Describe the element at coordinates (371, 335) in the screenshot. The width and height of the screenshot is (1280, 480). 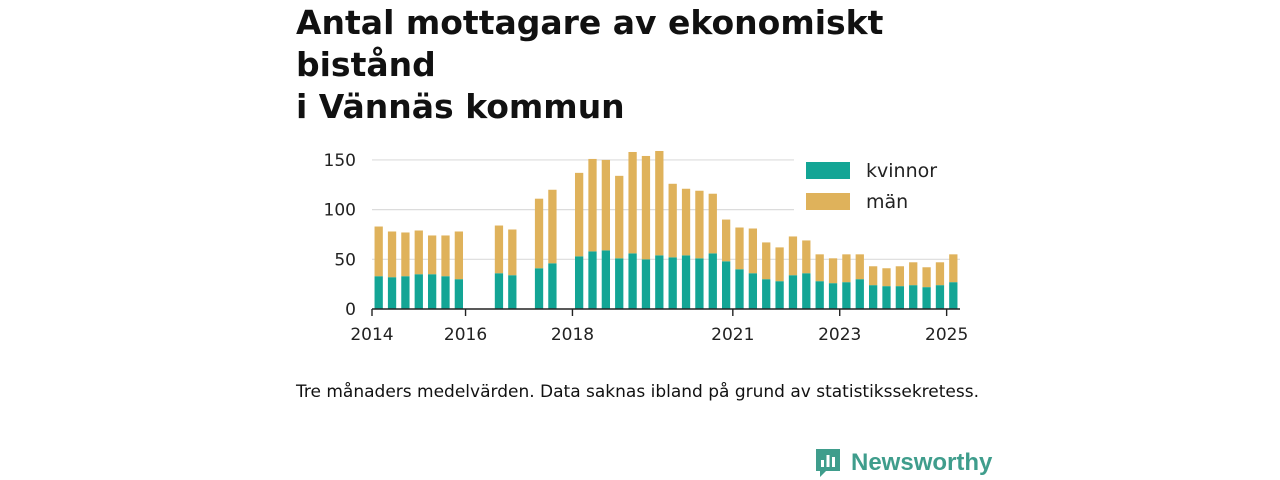
I see `x-tick-label: 2014` at that location.